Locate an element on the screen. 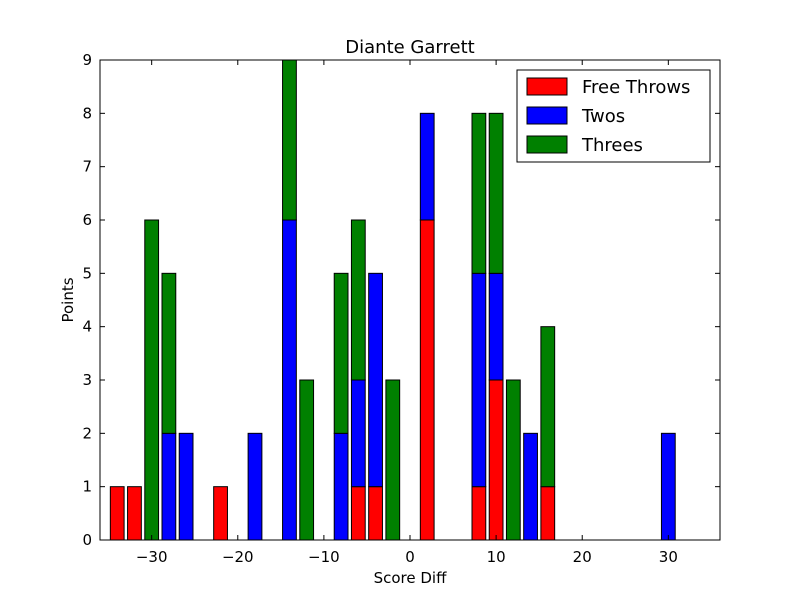 Image resolution: width=800 pixels, height=600 pixels. y-tick-label: 1 is located at coordinates (87, 487).